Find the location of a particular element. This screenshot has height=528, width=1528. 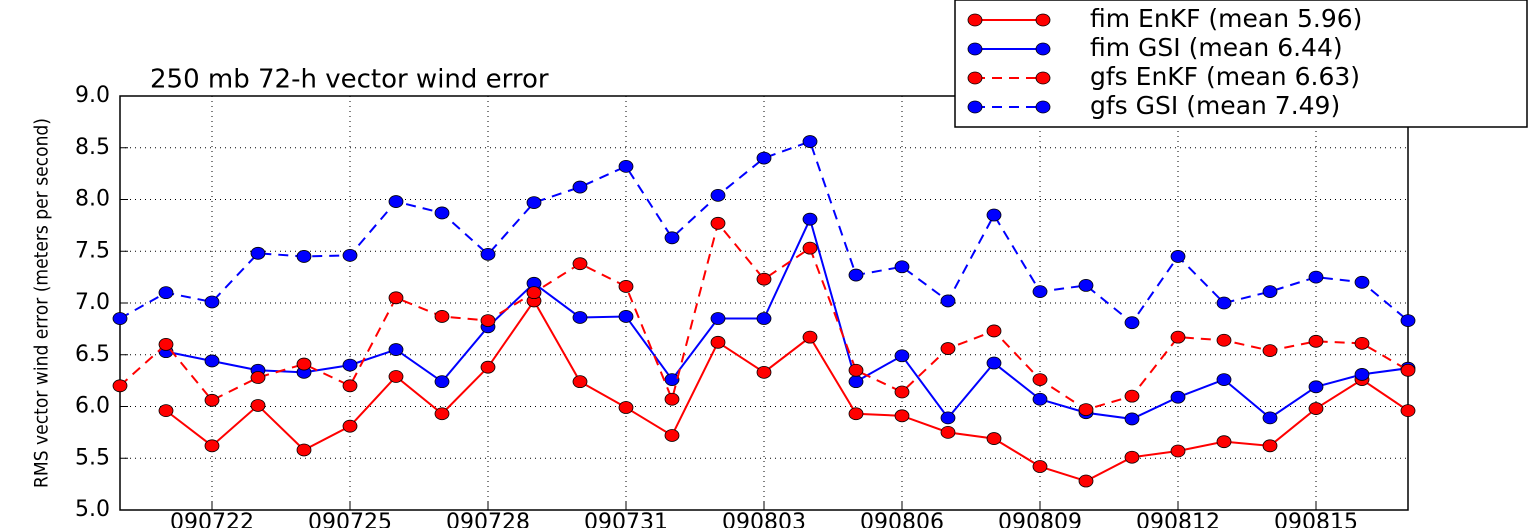

y-tick-label: 7.0 is located at coordinates (92, 302).